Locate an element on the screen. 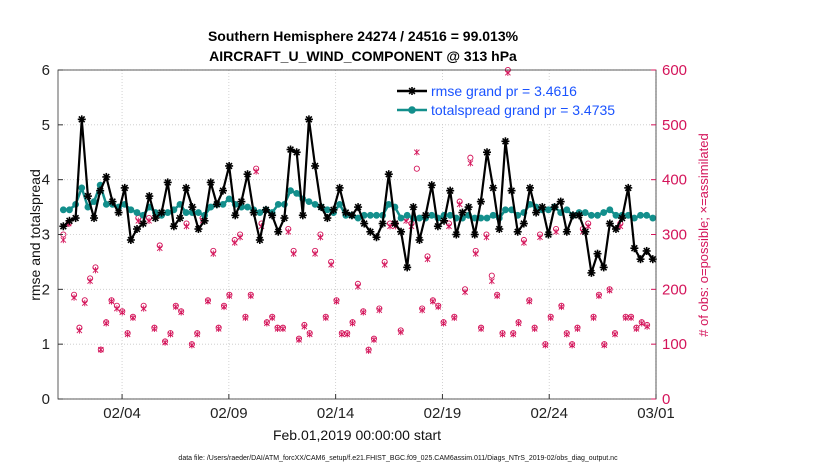 This screenshot has width=830, height=470. chart-title-line2: AIRCRAFT_U_WIND_COMPONENT @ 313 hPa is located at coordinates (363, 56).